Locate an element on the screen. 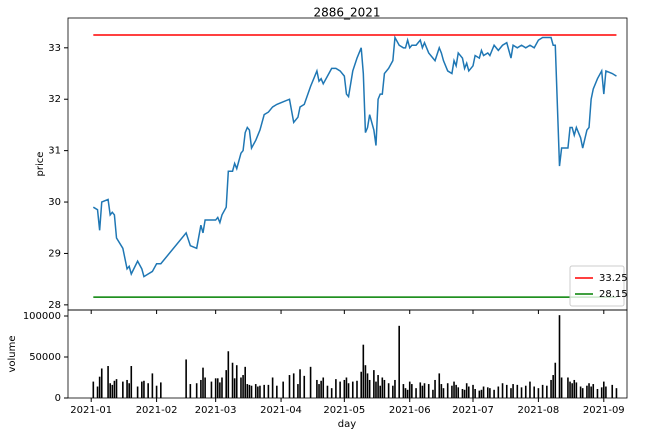 Image resolution: width=649 pixels, height=435 pixels. x-tick-label: 2021-05 is located at coordinates (344, 410).